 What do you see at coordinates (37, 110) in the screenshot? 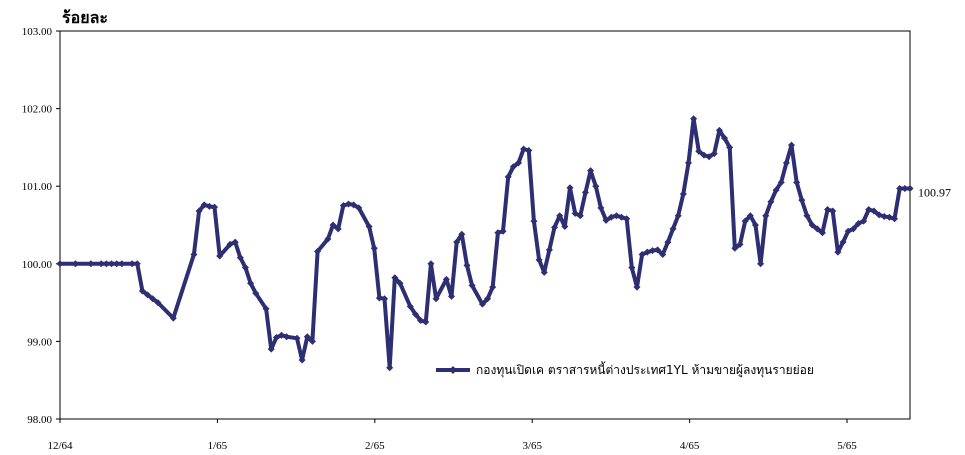
I see `y-tick-label: 102.00` at bounding box center [37, 110].